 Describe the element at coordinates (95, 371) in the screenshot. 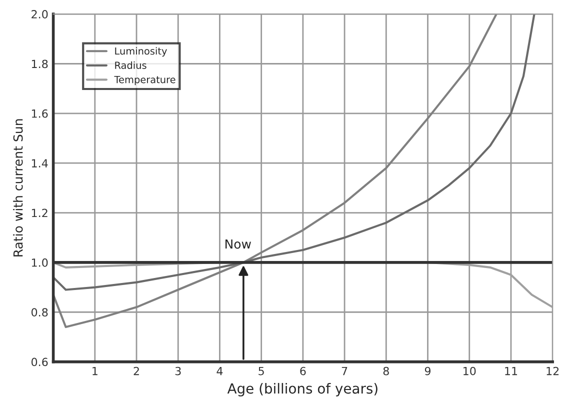

I see `x-tick-label: 1` at that location.